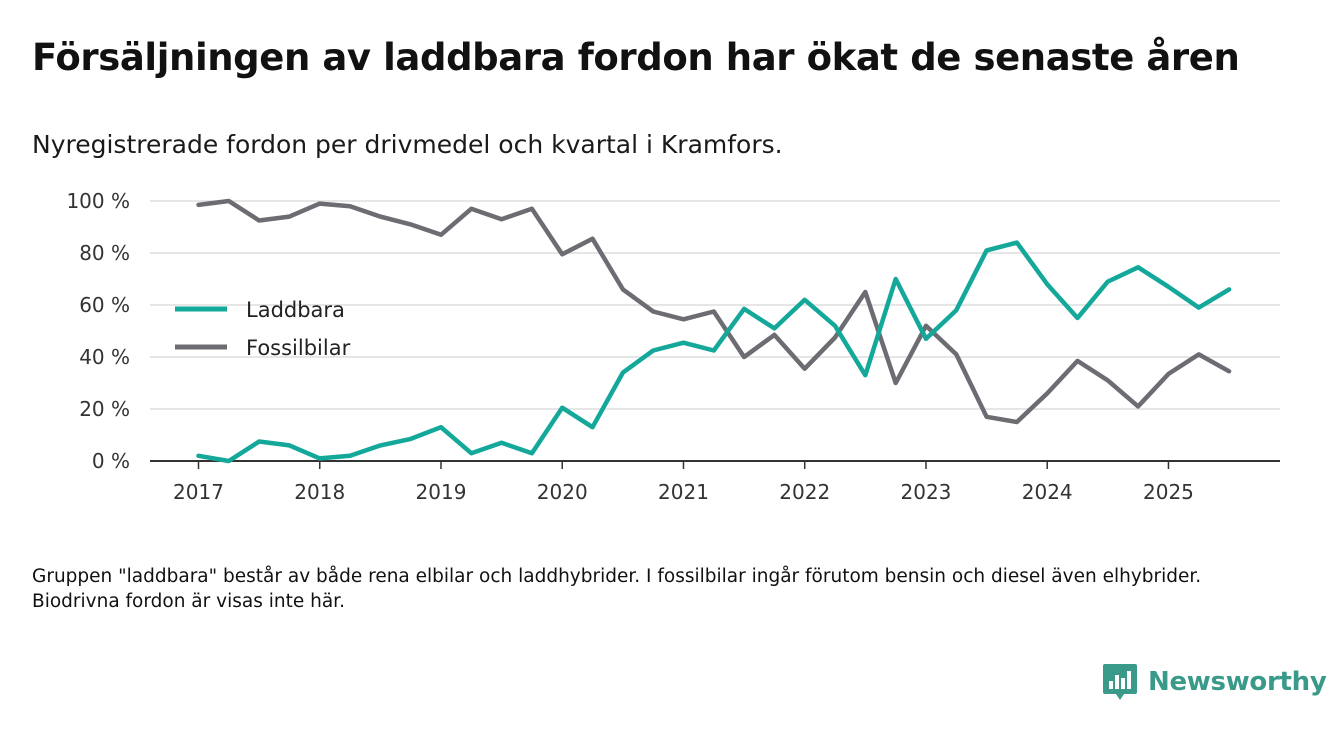  Describe the element at coordinates (804, 492) in the screenshot. I see `x-tick-label: 2022` at that location.